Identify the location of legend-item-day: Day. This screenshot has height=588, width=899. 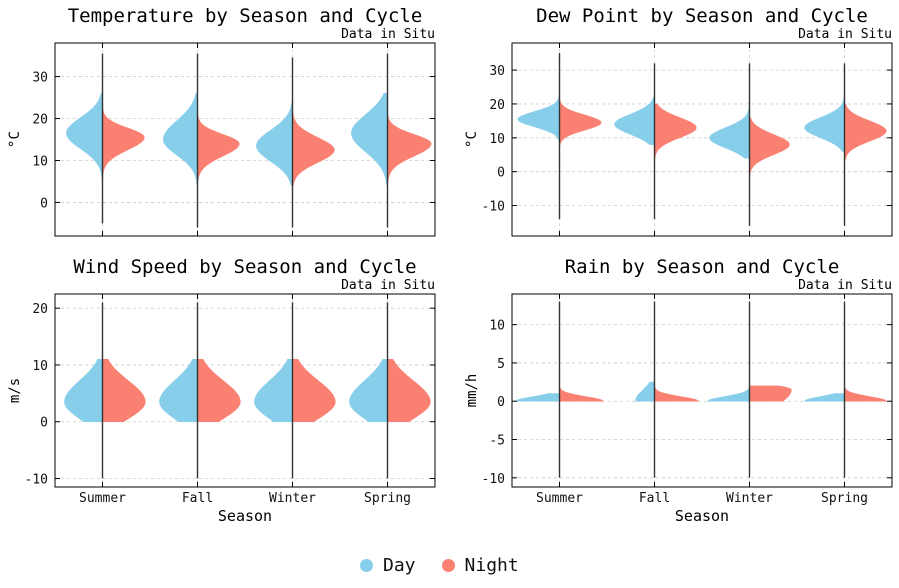
(388, 565).